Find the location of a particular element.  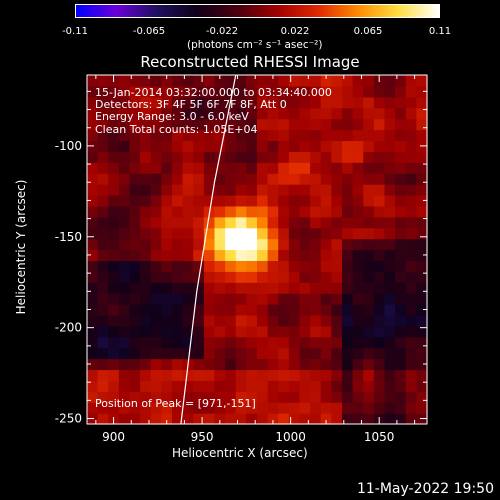

y-tick-label: -250 is located at coordinates (68, 419).